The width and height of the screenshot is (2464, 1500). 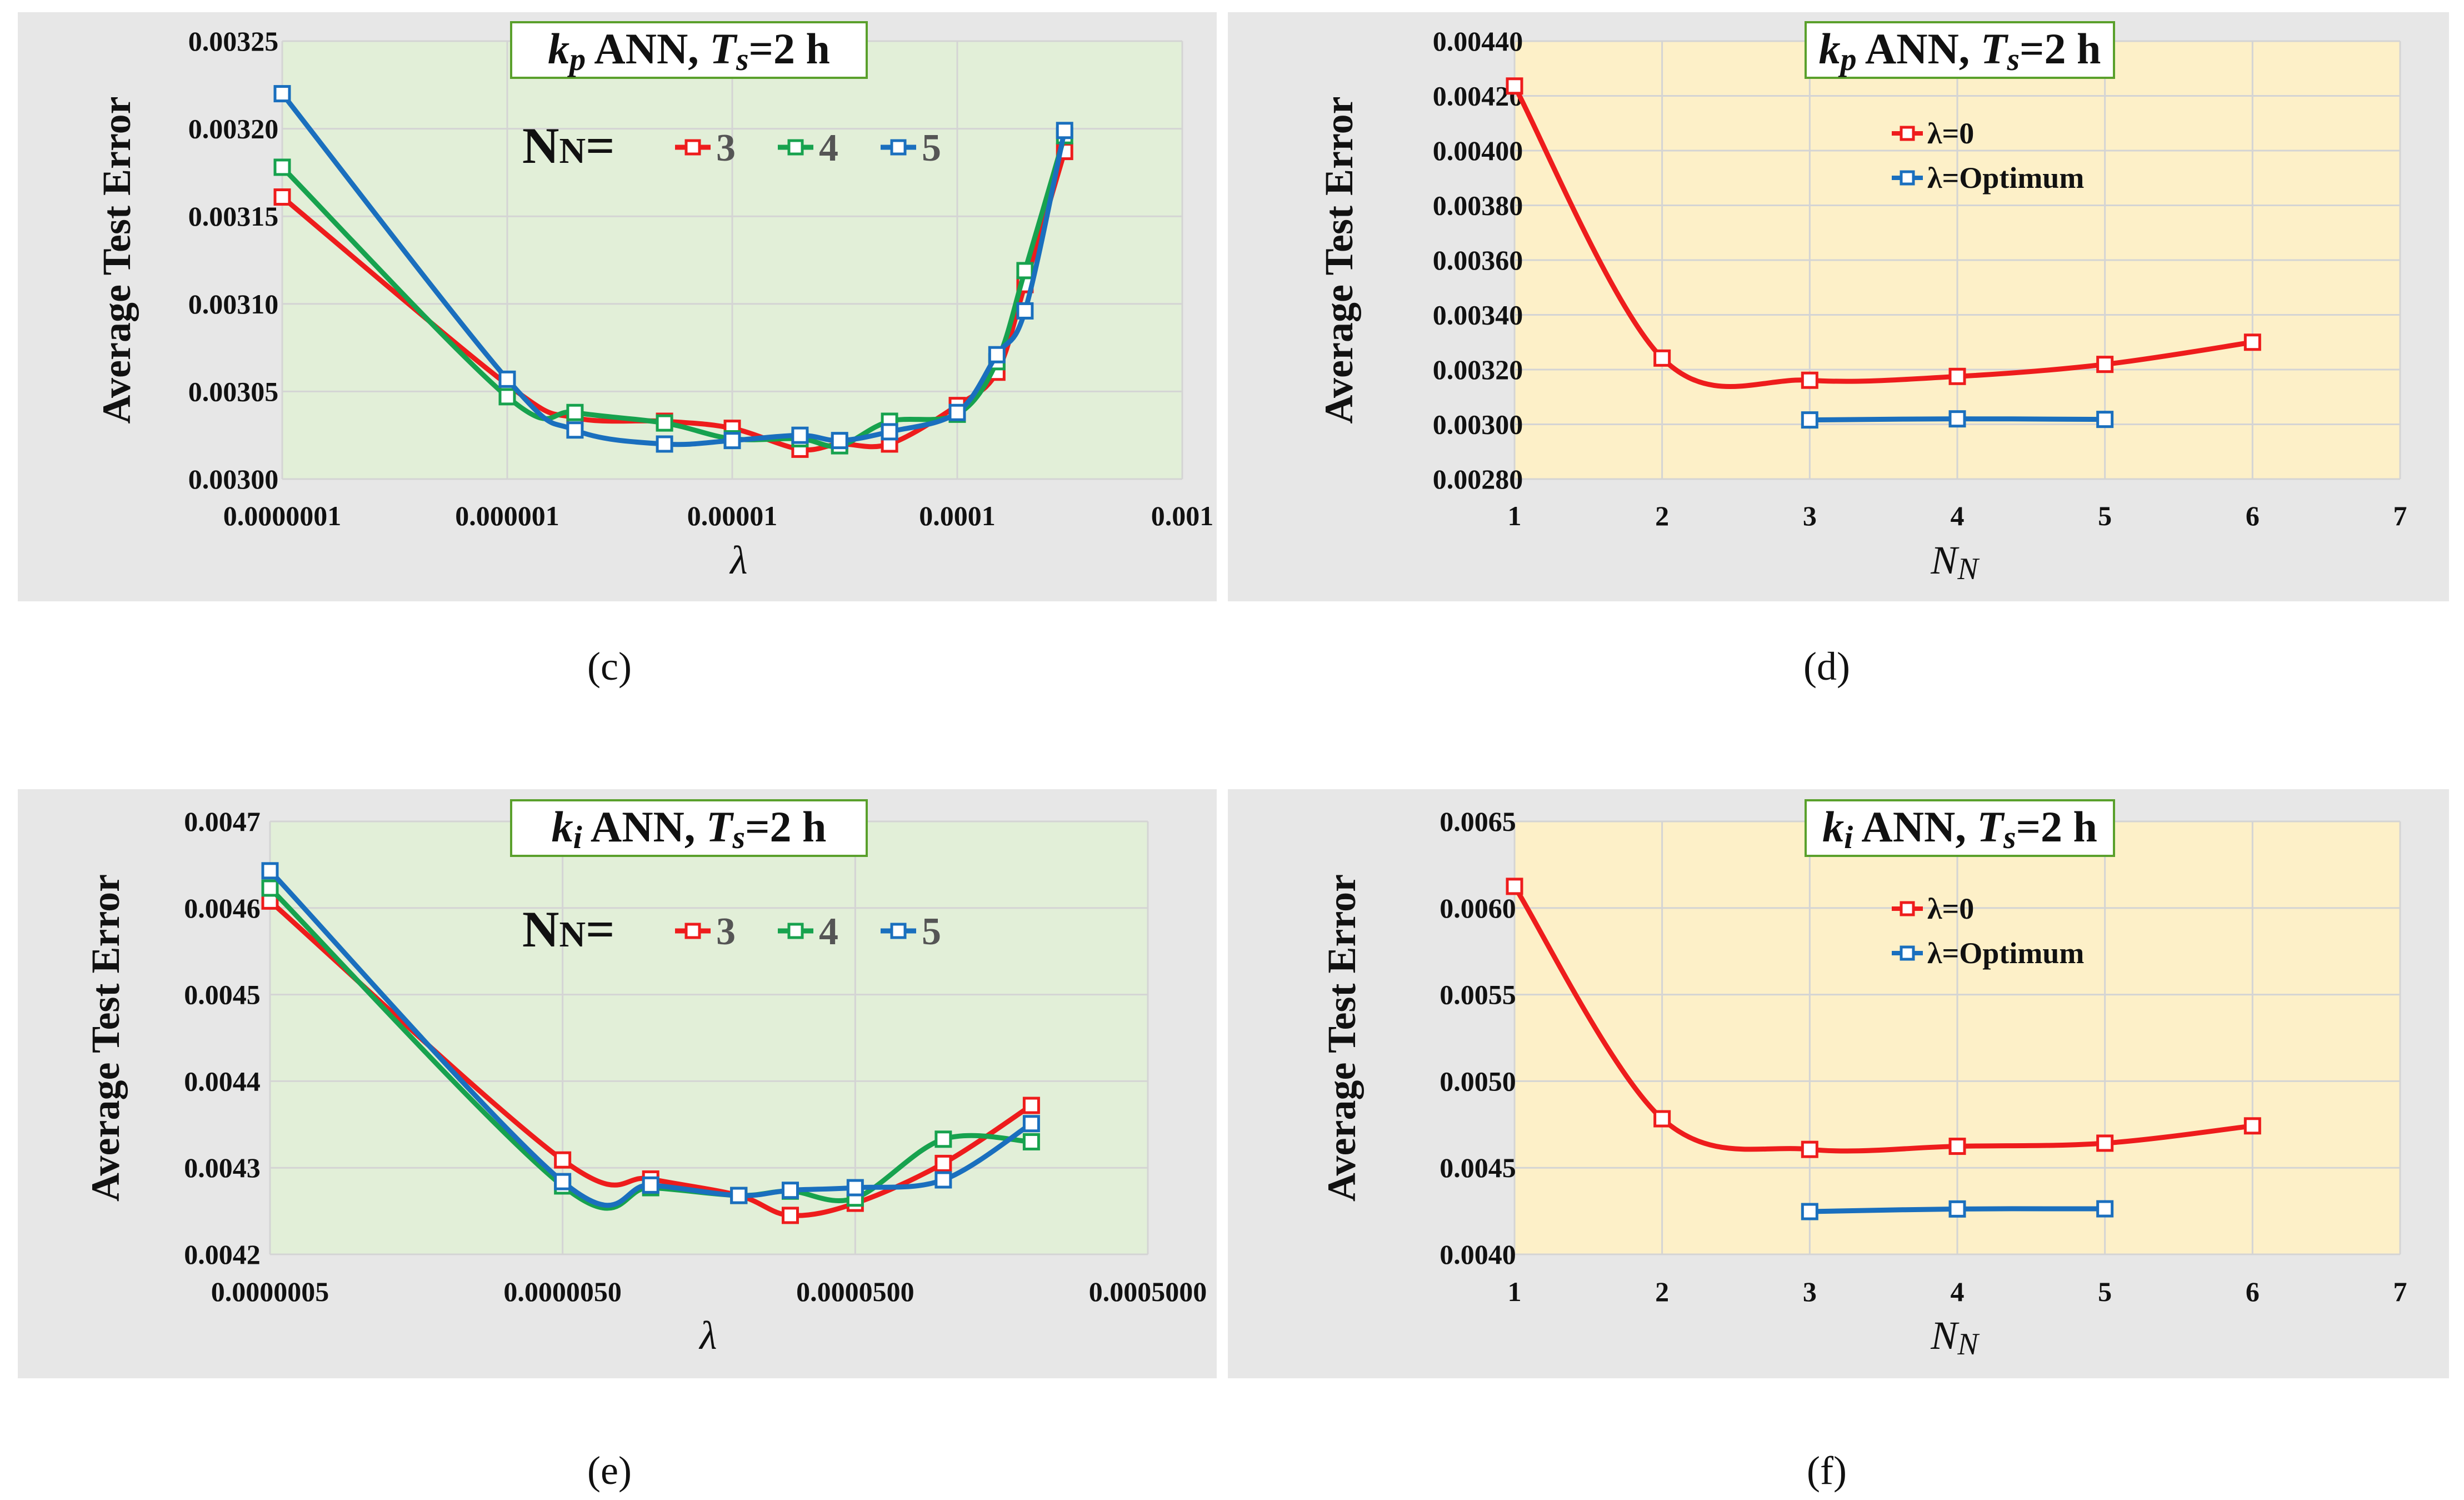 I want to click on y-tick-label: 0.0055, so click(x=1478, y=994).